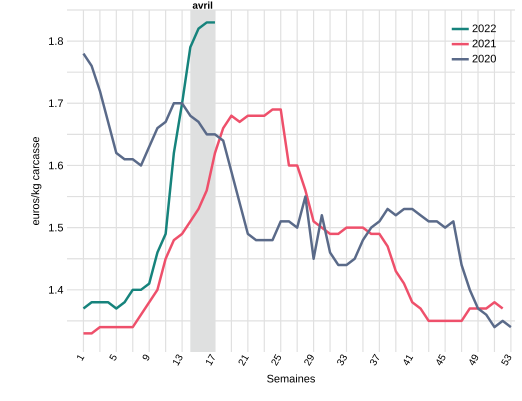 The image size is (522, 401). I want to click on y-tick-label: 1.8, so click(56, 41).